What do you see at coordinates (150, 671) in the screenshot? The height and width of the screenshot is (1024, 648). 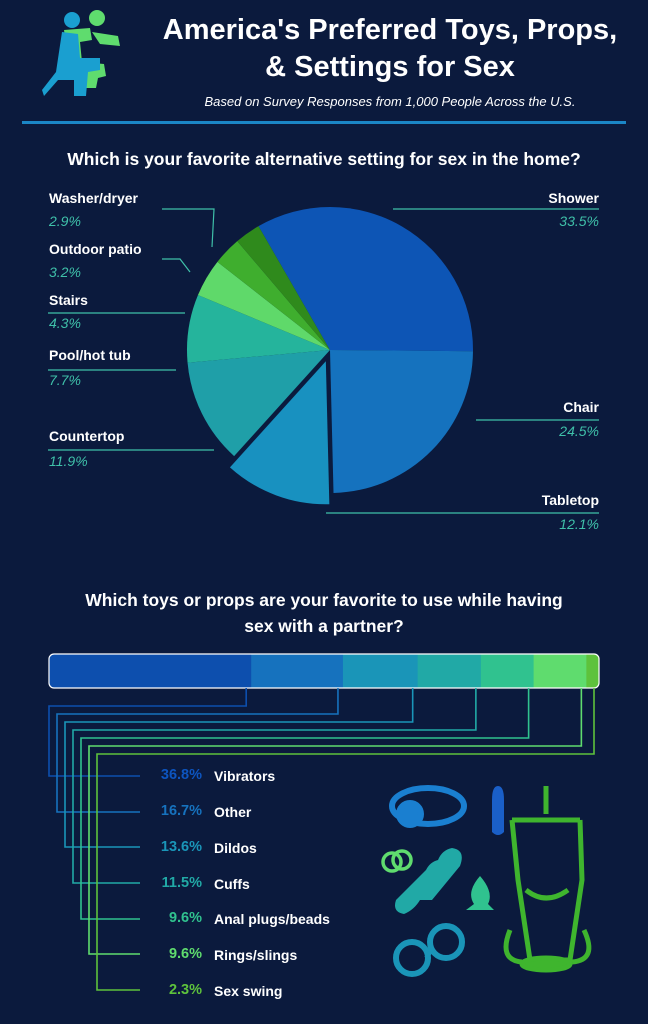 I see `bar-segment-vibrators` at bounding box center [150, 671].